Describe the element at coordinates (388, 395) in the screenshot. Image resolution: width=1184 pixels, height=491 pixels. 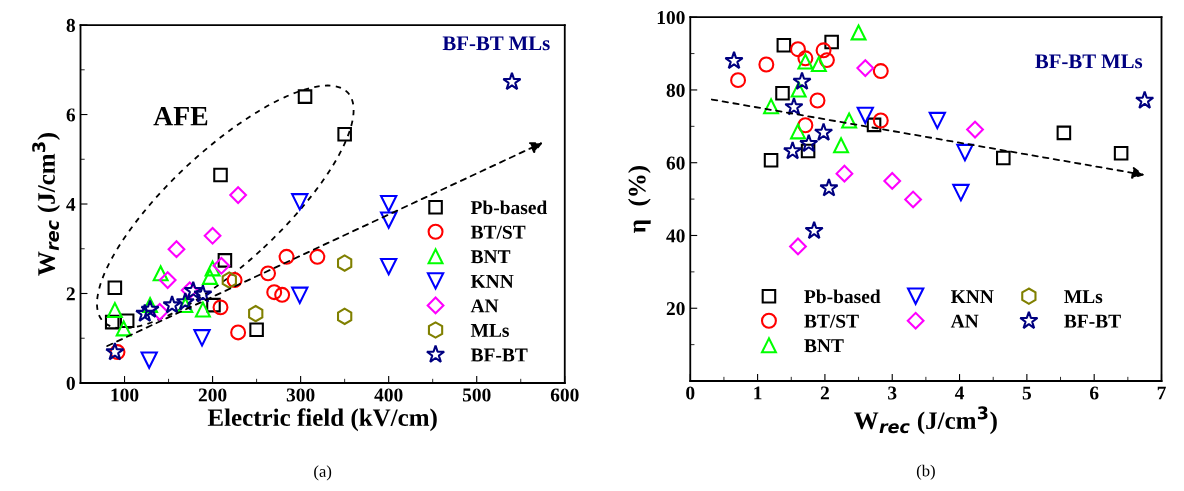
I see `x-tick-label: 400` at that location.